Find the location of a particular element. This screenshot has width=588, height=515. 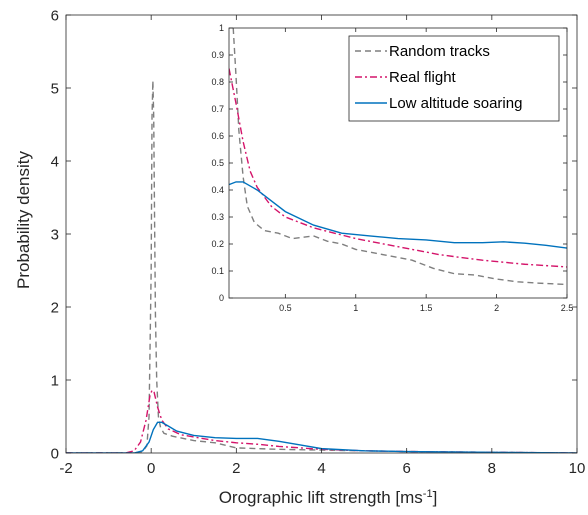

legend-box is located at coordinates (454, 78).